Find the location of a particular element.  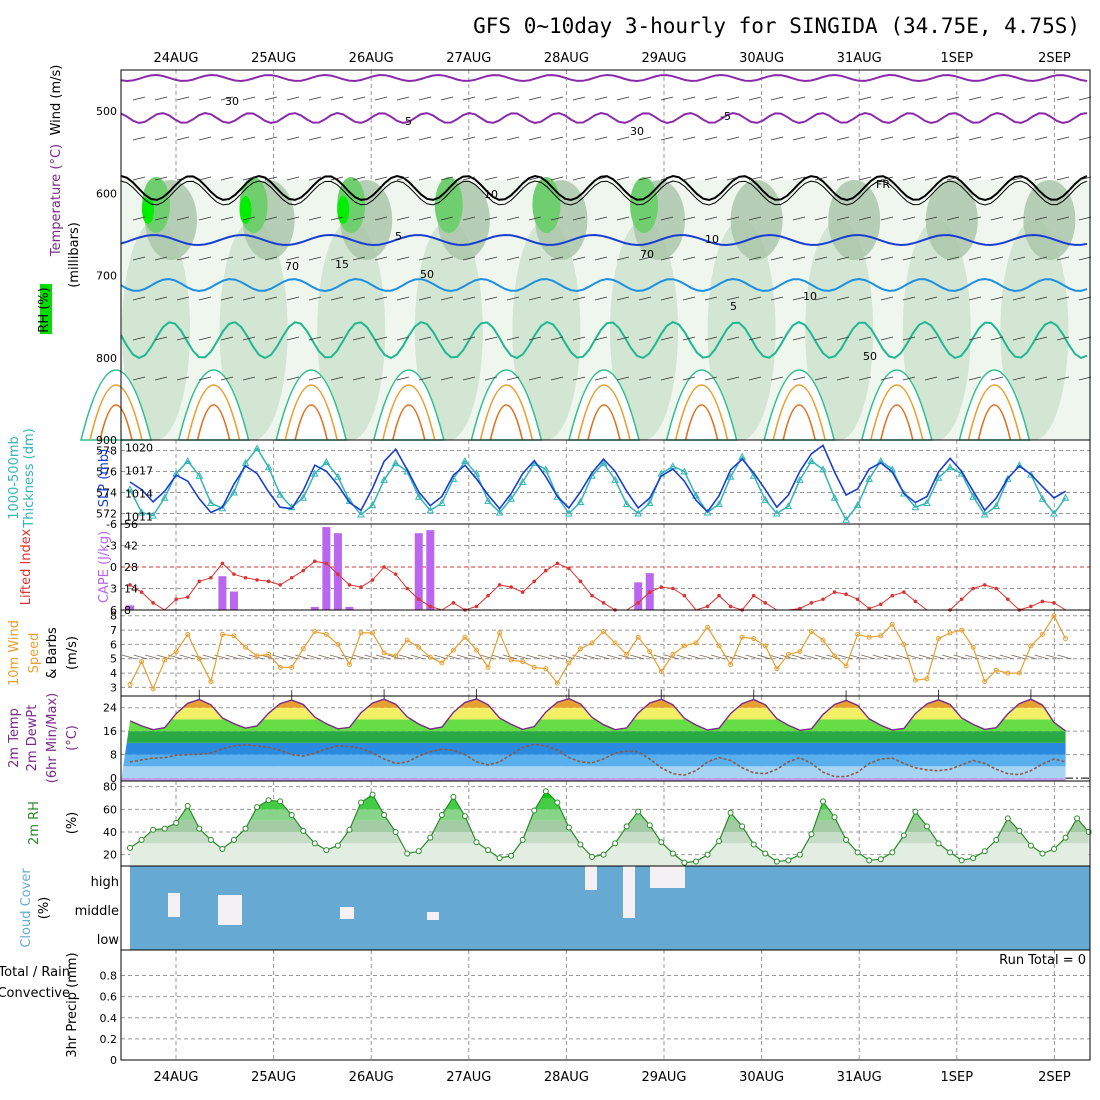

cloud-level-label: middle is located at coordinates (97, 911).